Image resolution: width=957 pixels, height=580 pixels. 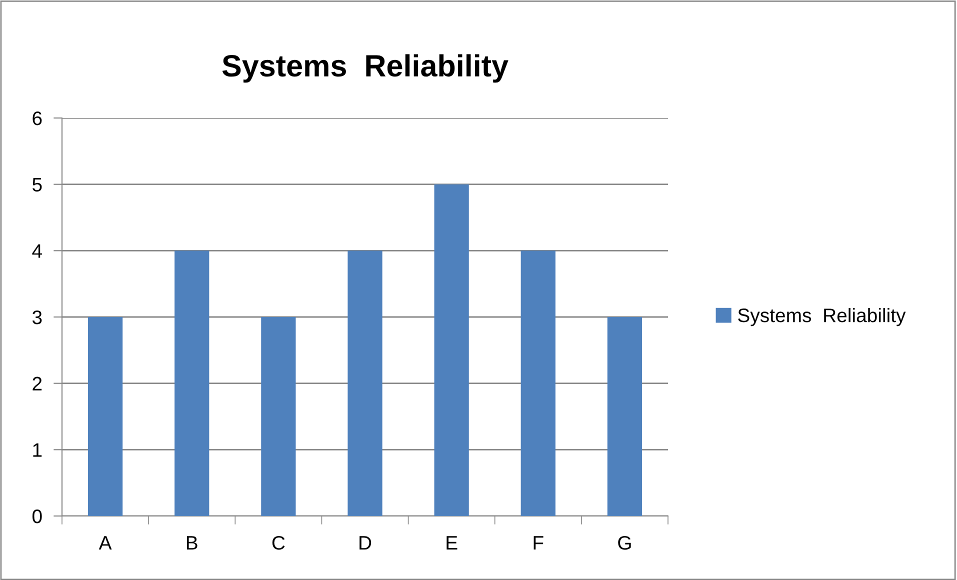 What do you see at coordinates (192, 543) in the screenshot?
I see `x-tick-label: B` at bounding box center [192, 543].